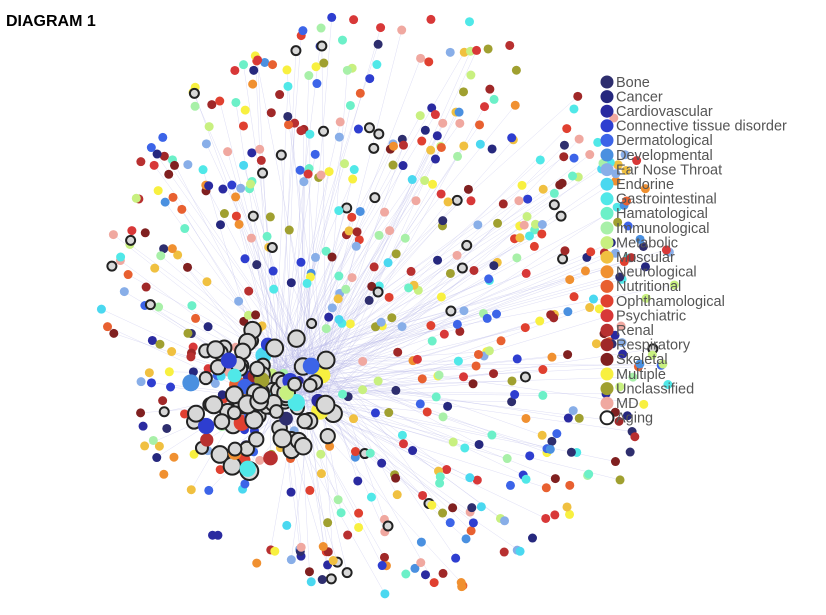  Describe the element at coordinates (647, 243) in the screenshot. I see `legend-label: Metabolic` at that location.